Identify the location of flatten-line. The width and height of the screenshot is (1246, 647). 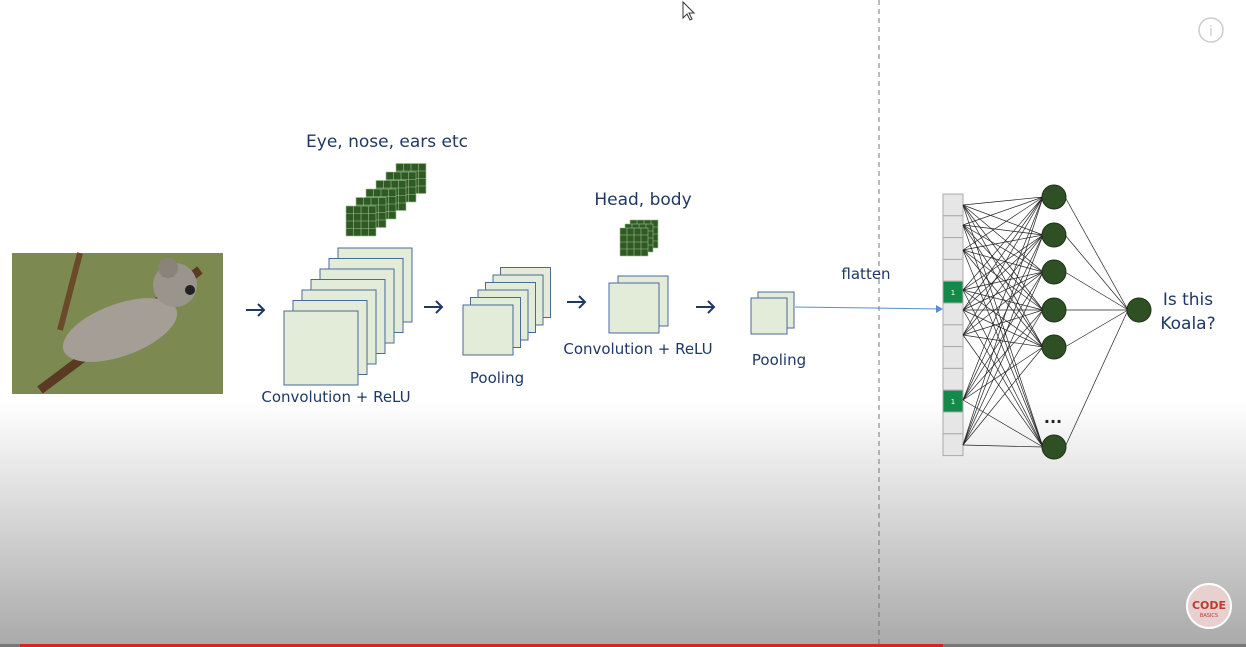
(867, 308).